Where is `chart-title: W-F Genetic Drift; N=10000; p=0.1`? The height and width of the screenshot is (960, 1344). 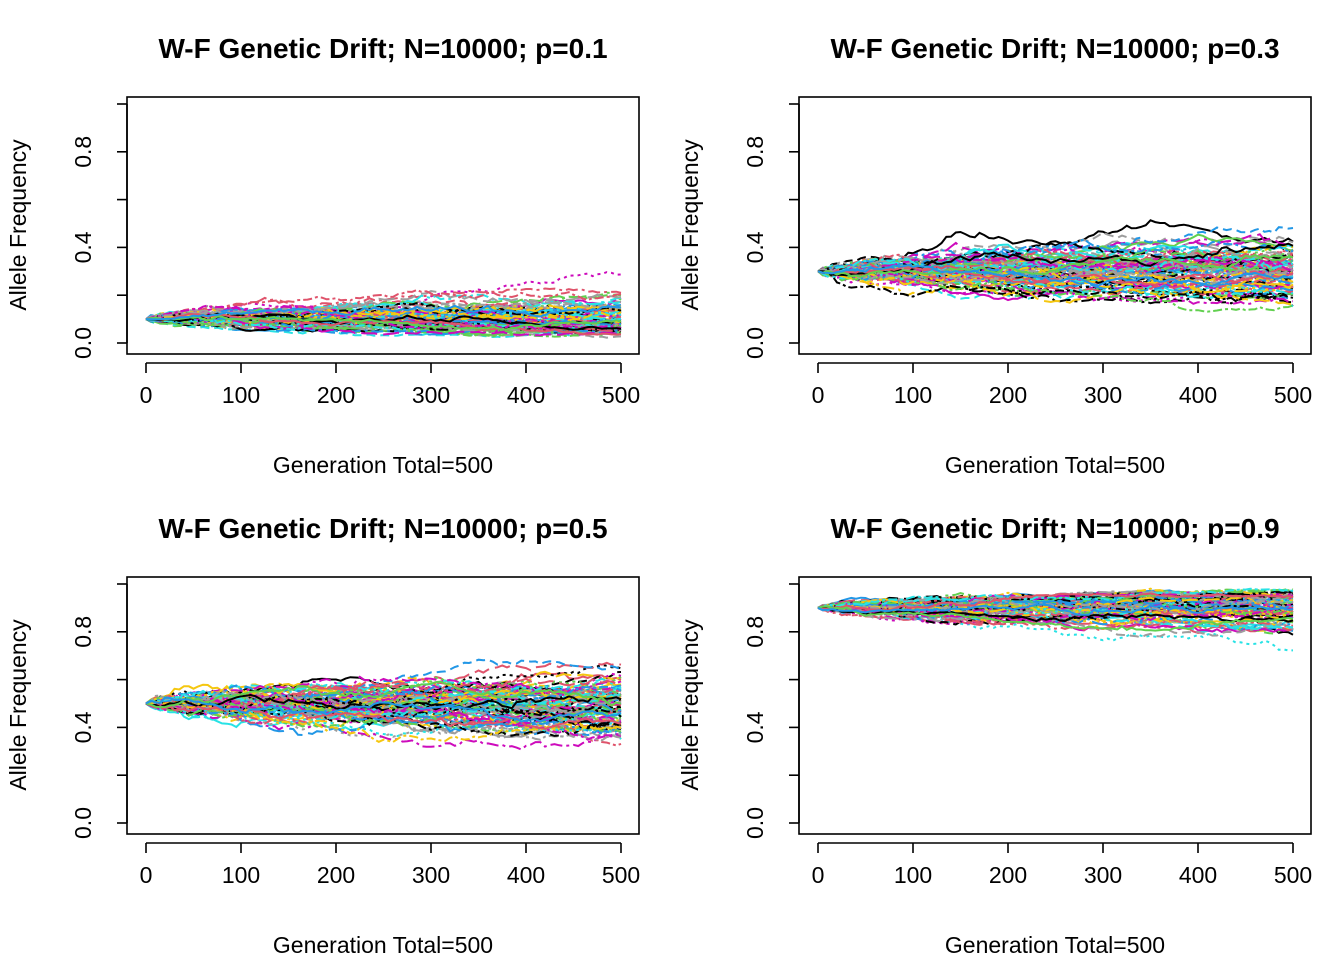
chart-title: W-F Genetic Drift; N=10000; p=0.1 is located at coordinates (382, 48).